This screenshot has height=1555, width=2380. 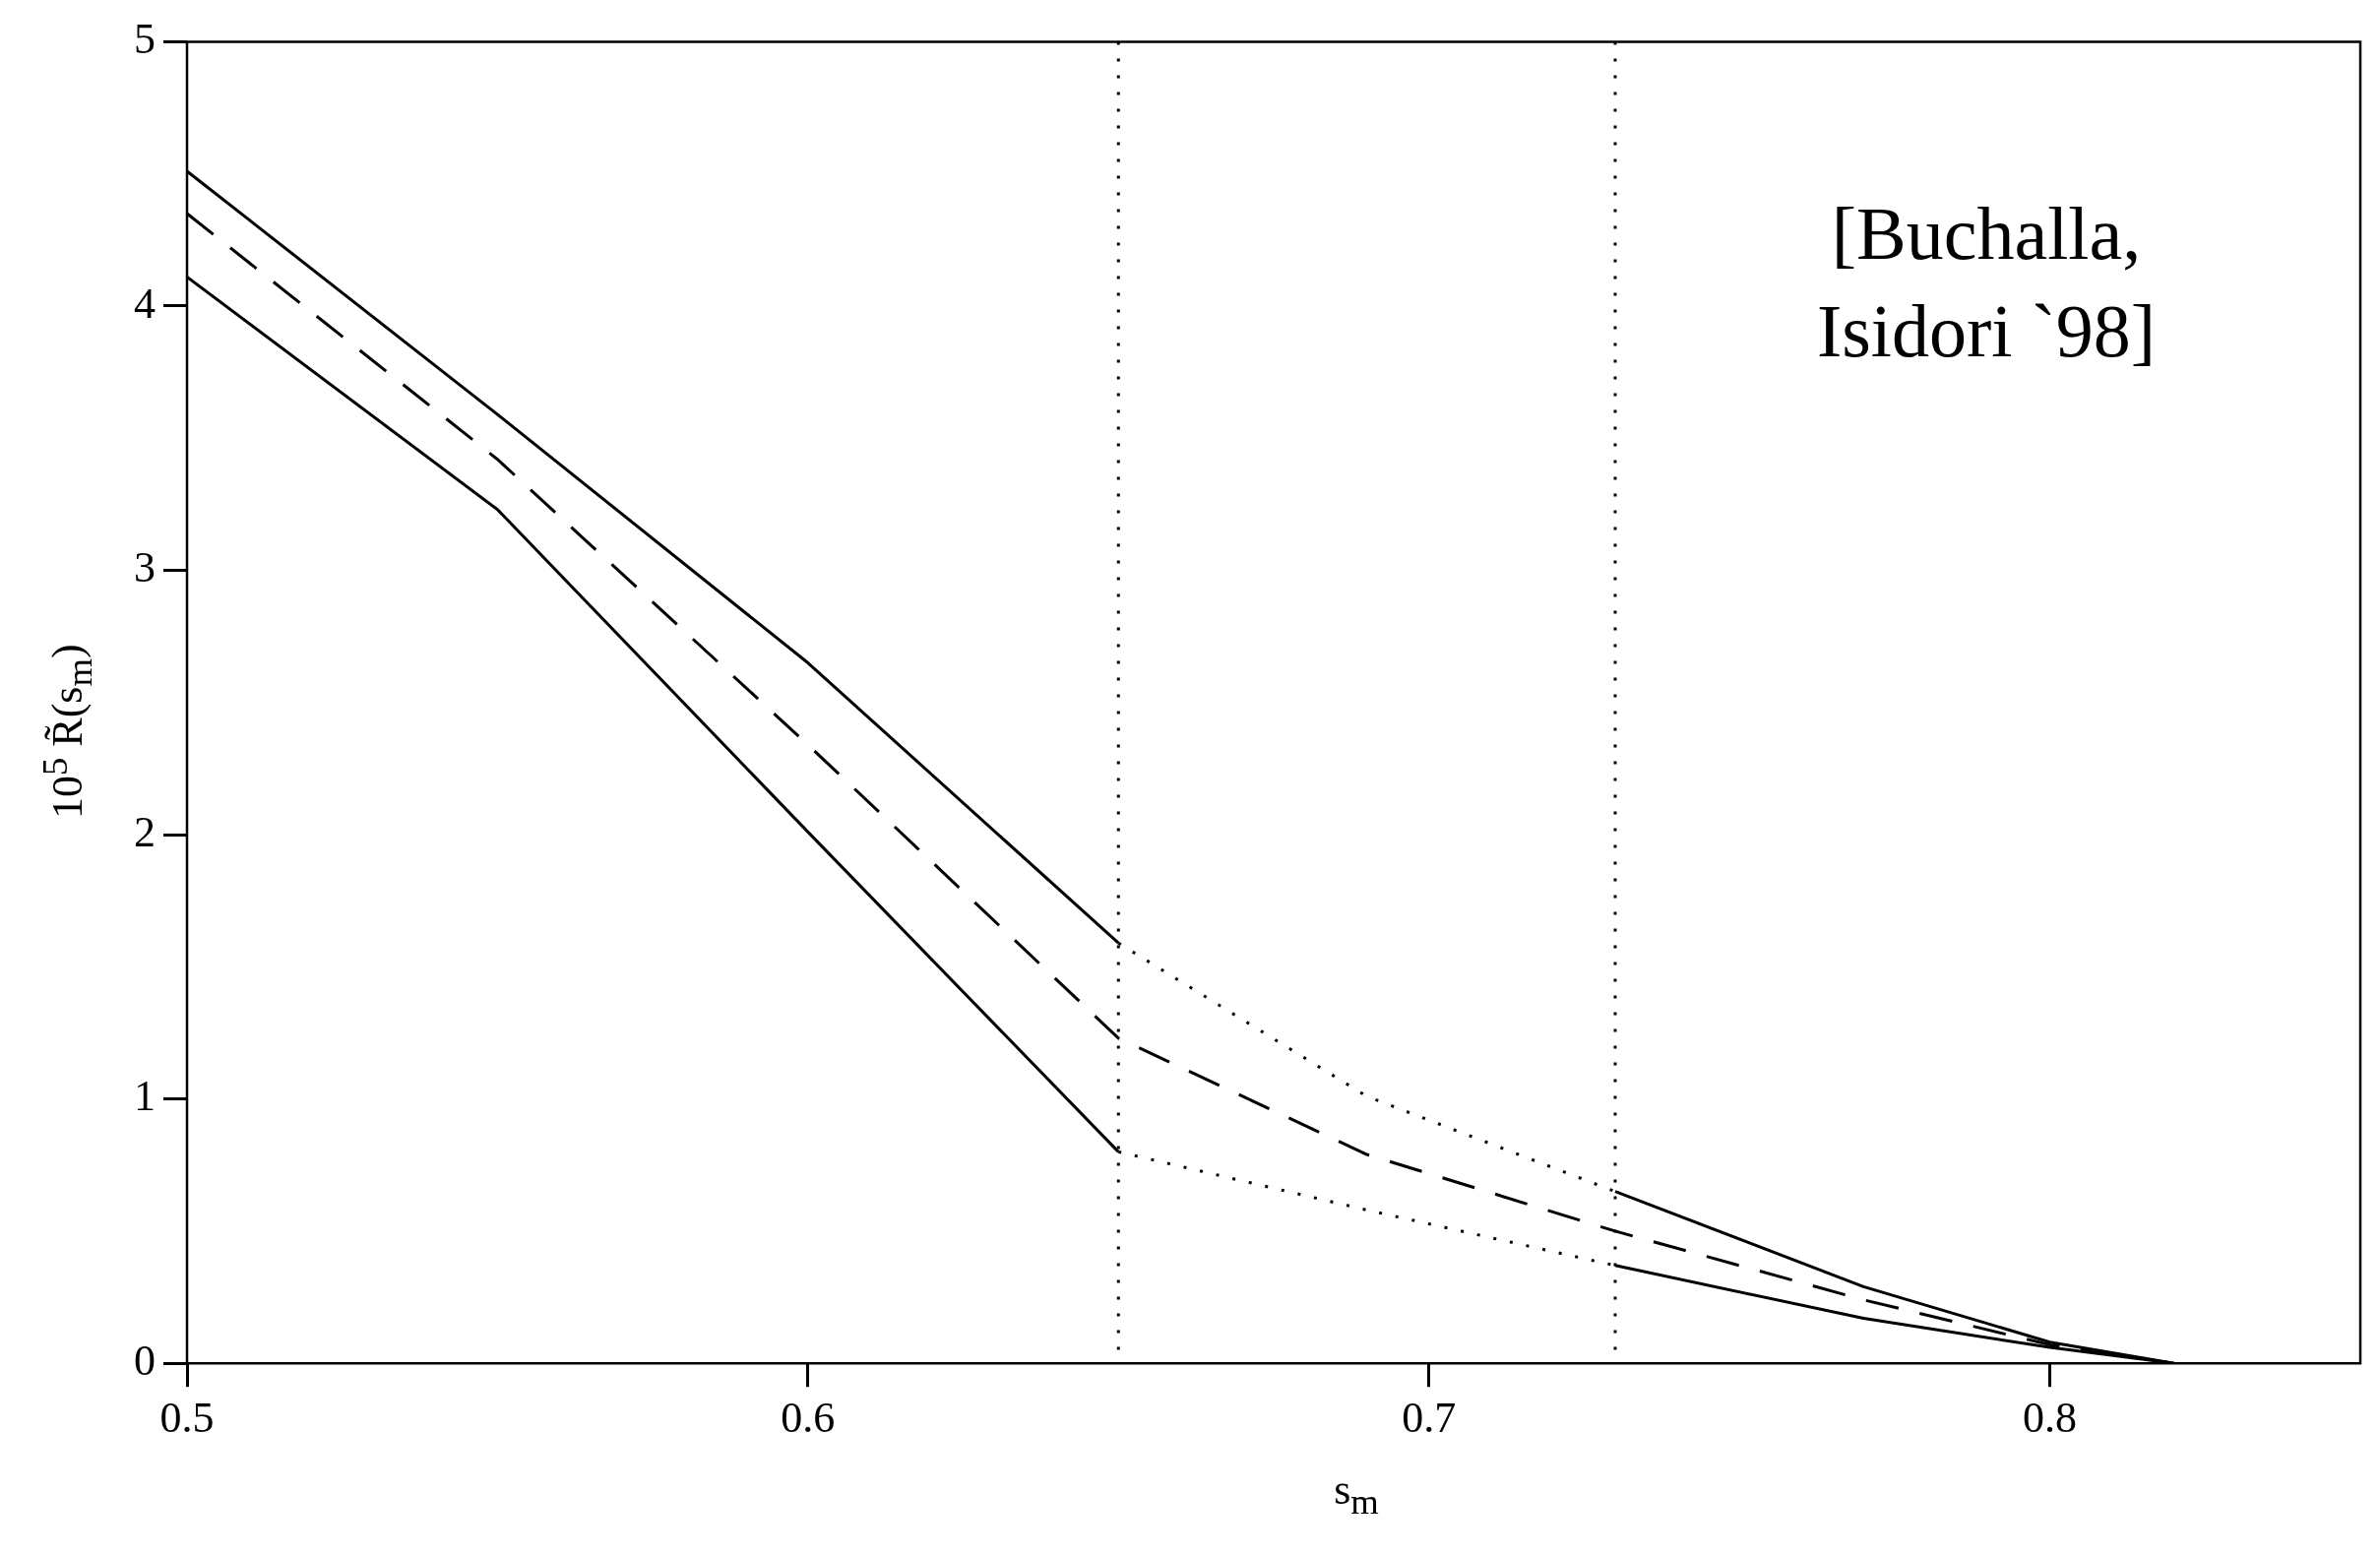 What do you see at coordinates (145, 303) in the screenshot?
I see `y-tick-label: 4` at bounding box center [145, 303].